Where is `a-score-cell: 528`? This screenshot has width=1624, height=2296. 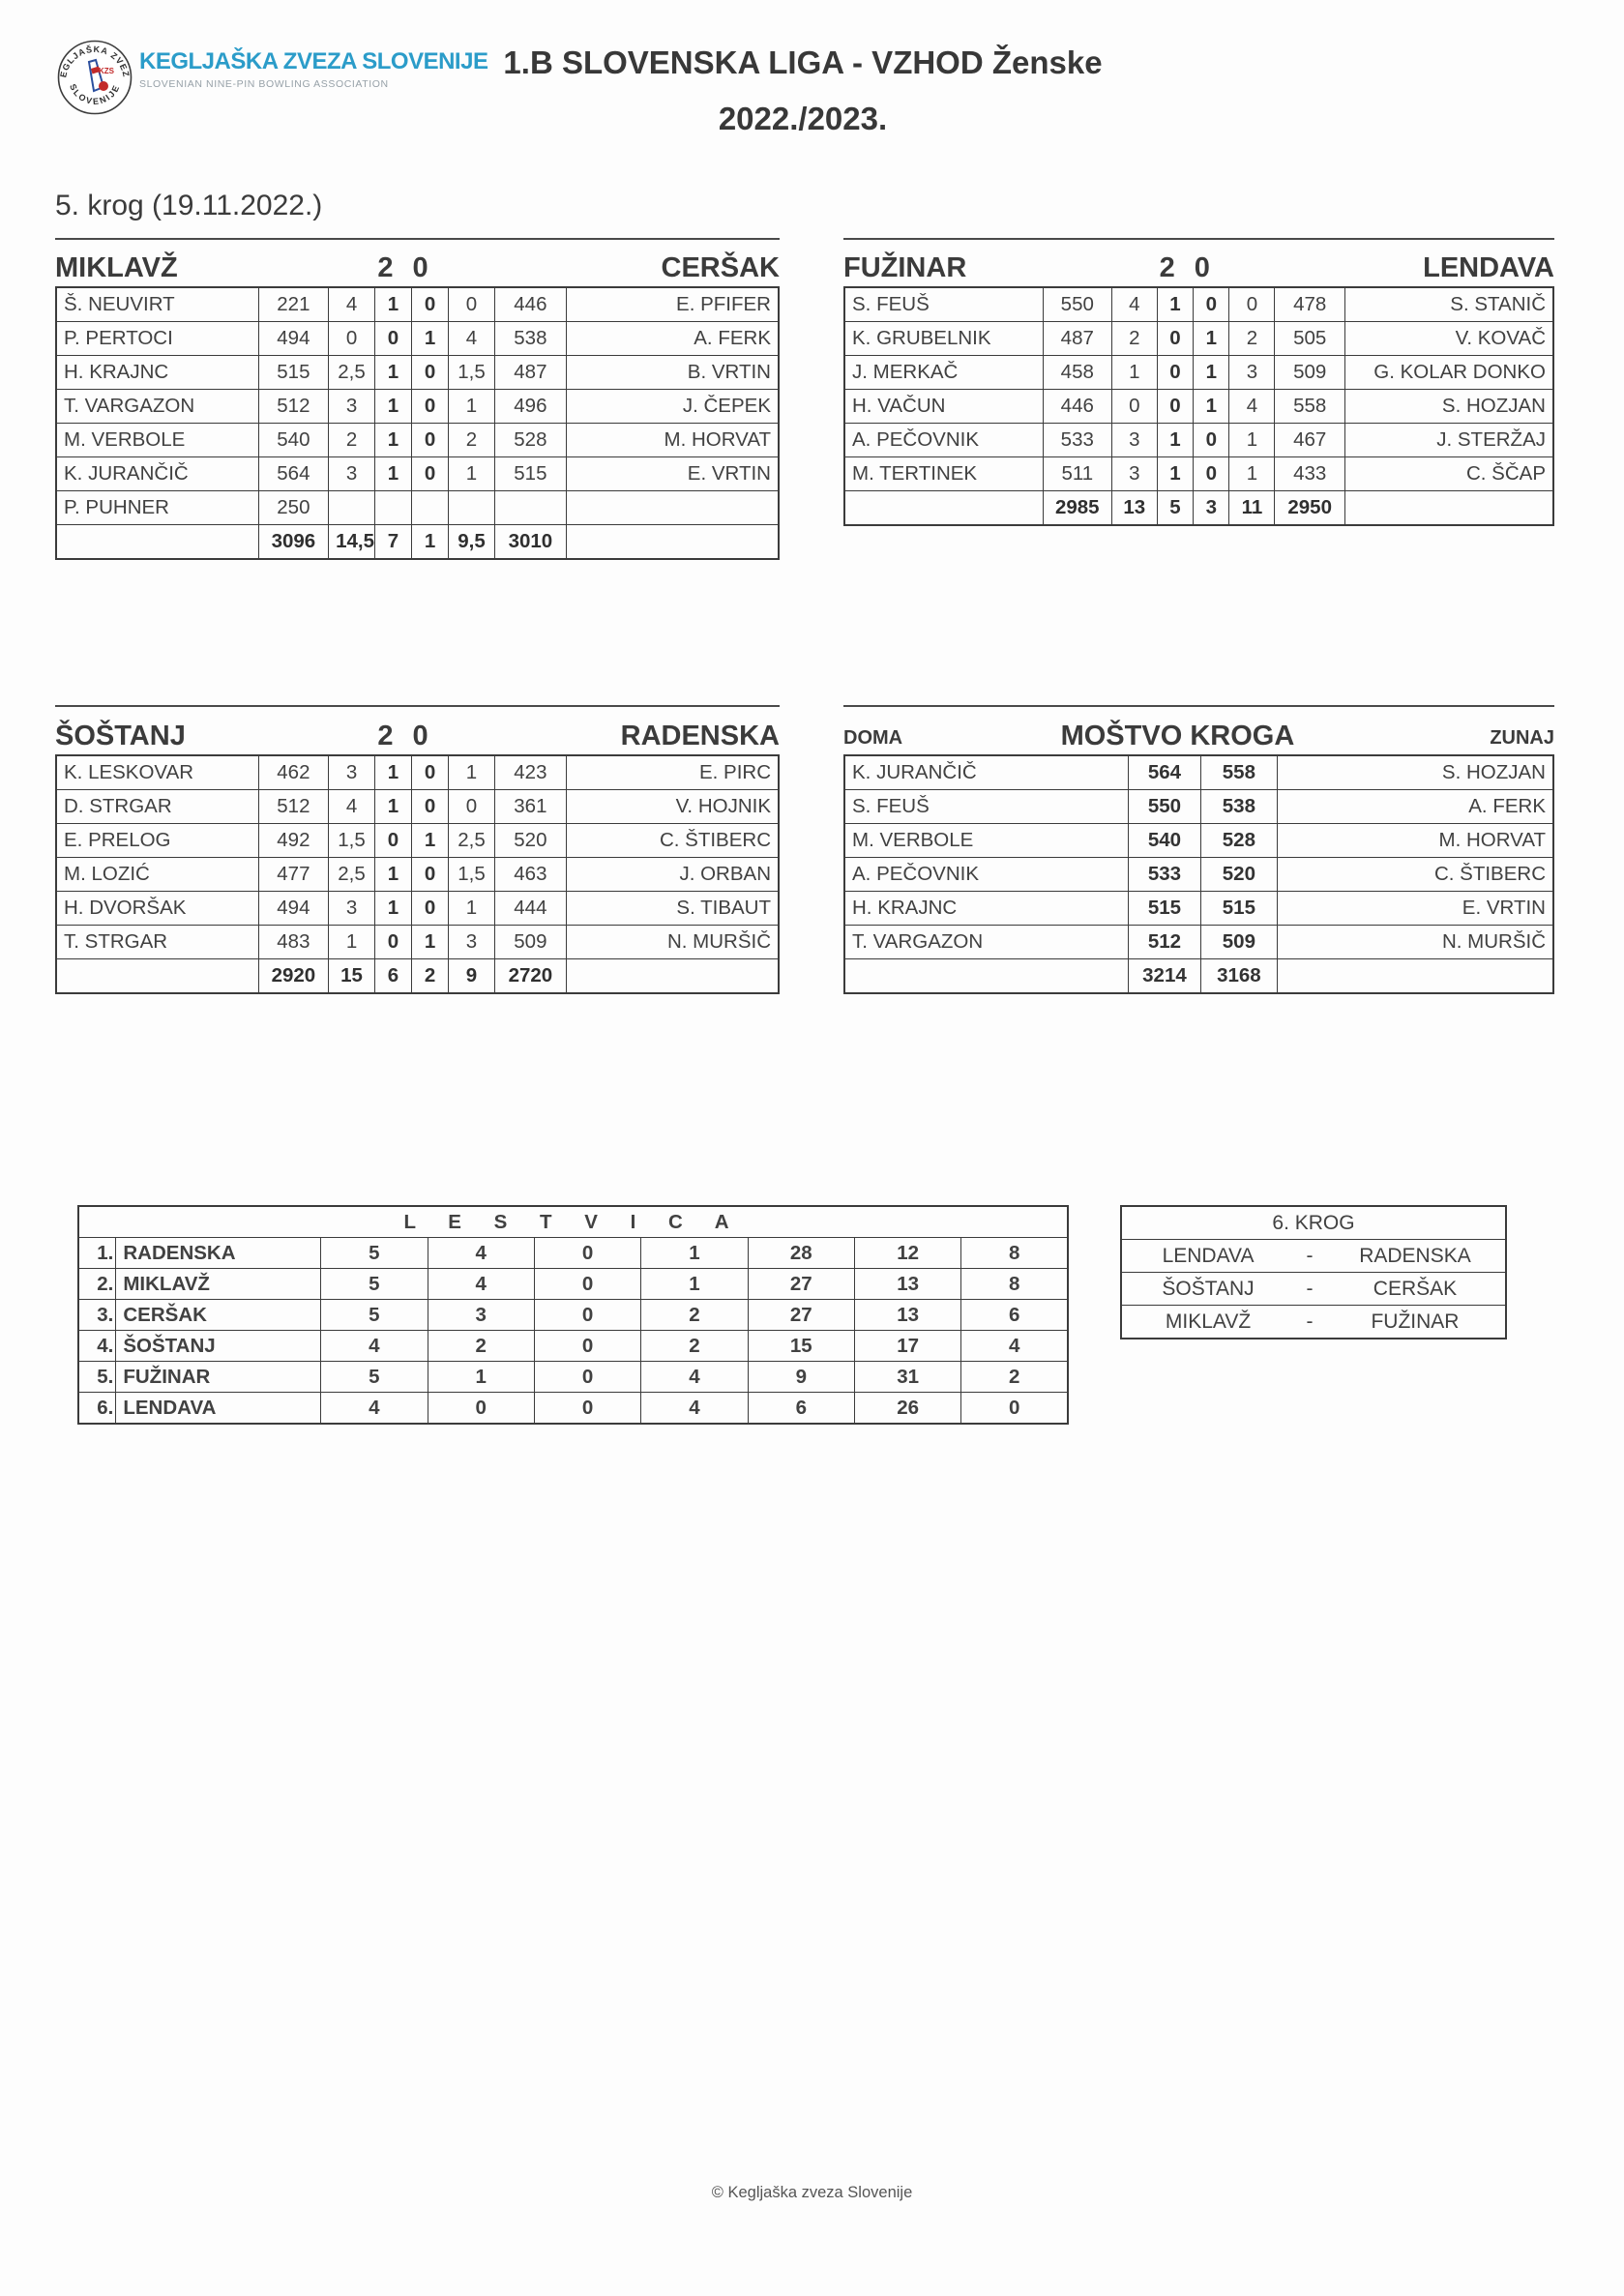 a-score-cell: 528 is located at coordinates (530, 440).